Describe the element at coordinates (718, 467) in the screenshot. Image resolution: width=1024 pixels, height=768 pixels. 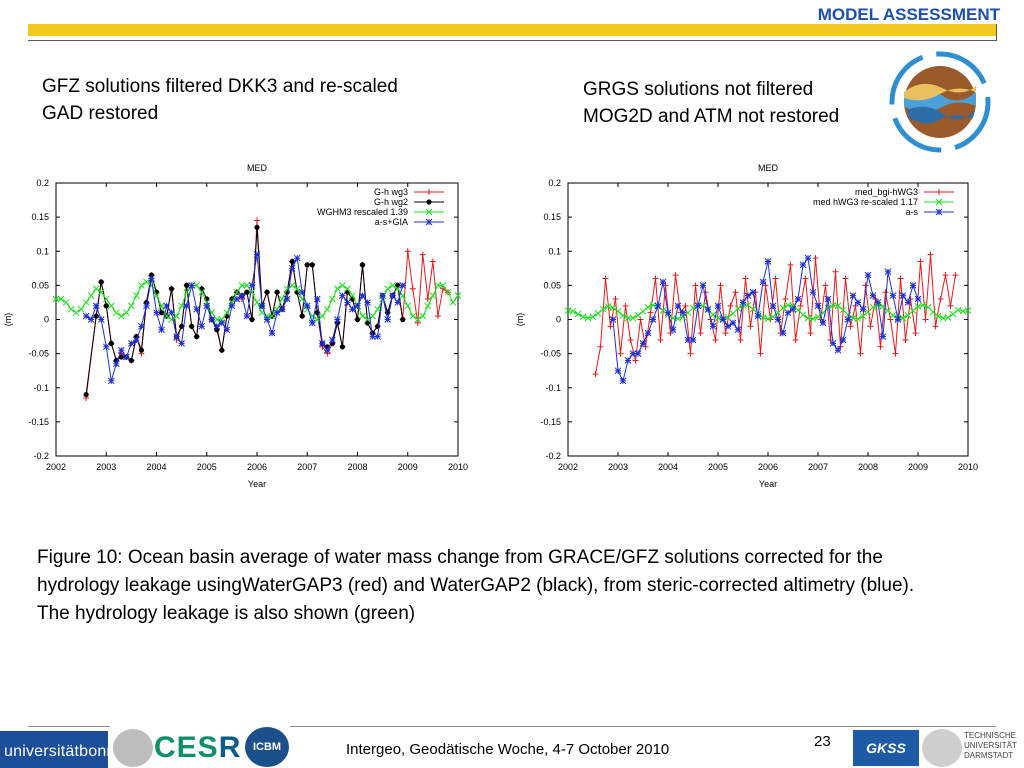
I see `x-tick-label: 2005` at that location.